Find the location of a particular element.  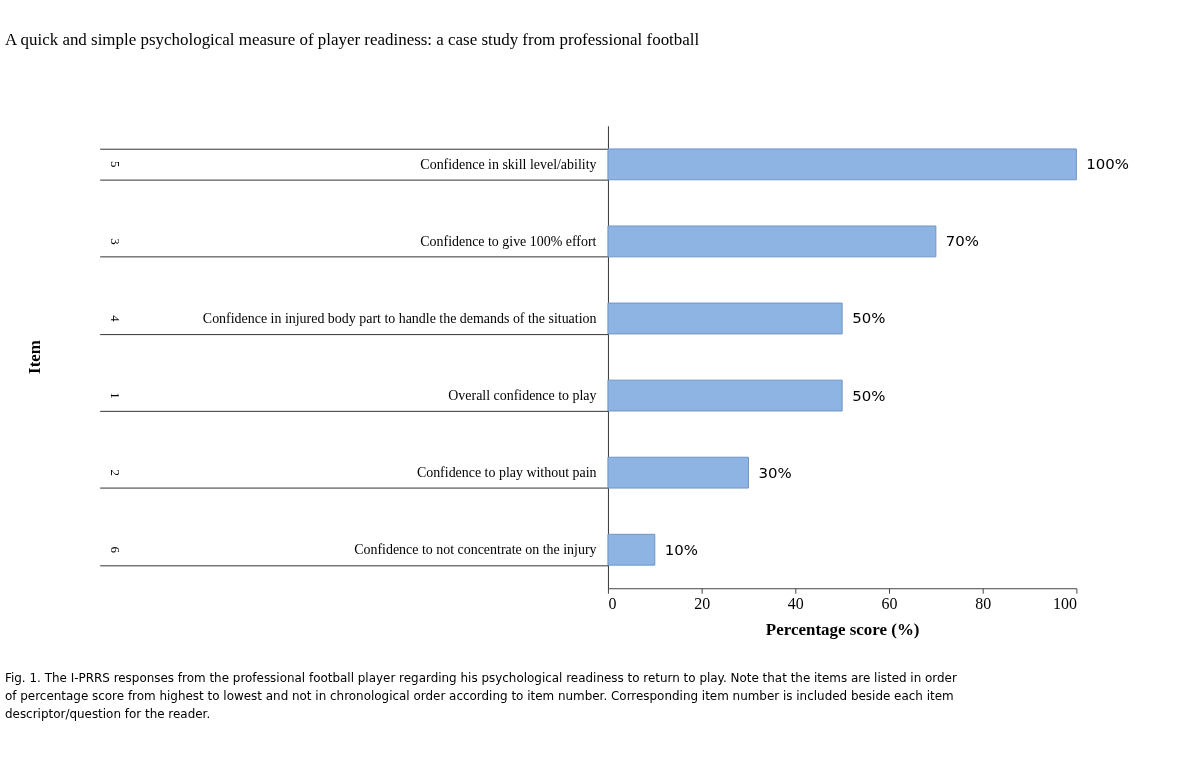

data-label: 10% is located at coordinates (681, 549).